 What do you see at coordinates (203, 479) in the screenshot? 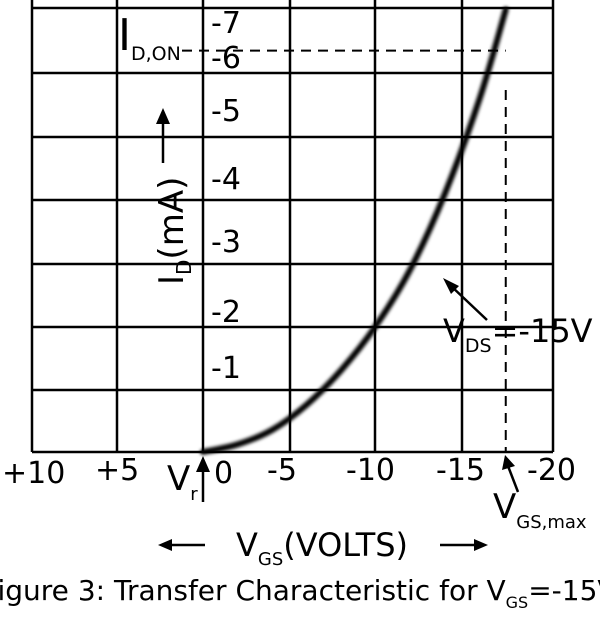
I see `vt-arrow` at bounding box center [203, 479].